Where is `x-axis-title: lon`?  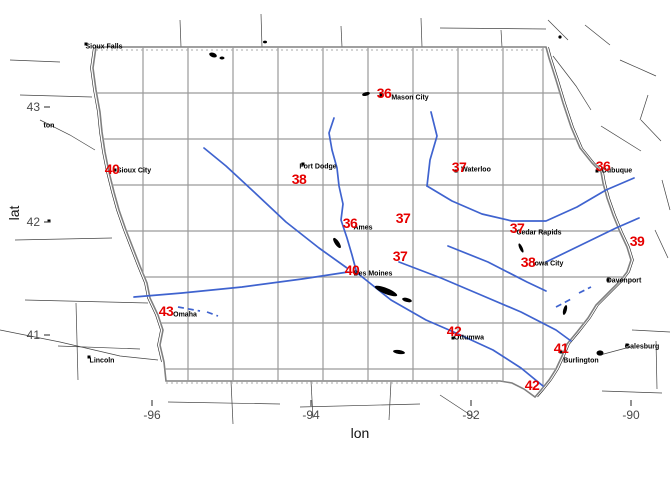 x-axis-title: lon is located at coordinates (360, 433).